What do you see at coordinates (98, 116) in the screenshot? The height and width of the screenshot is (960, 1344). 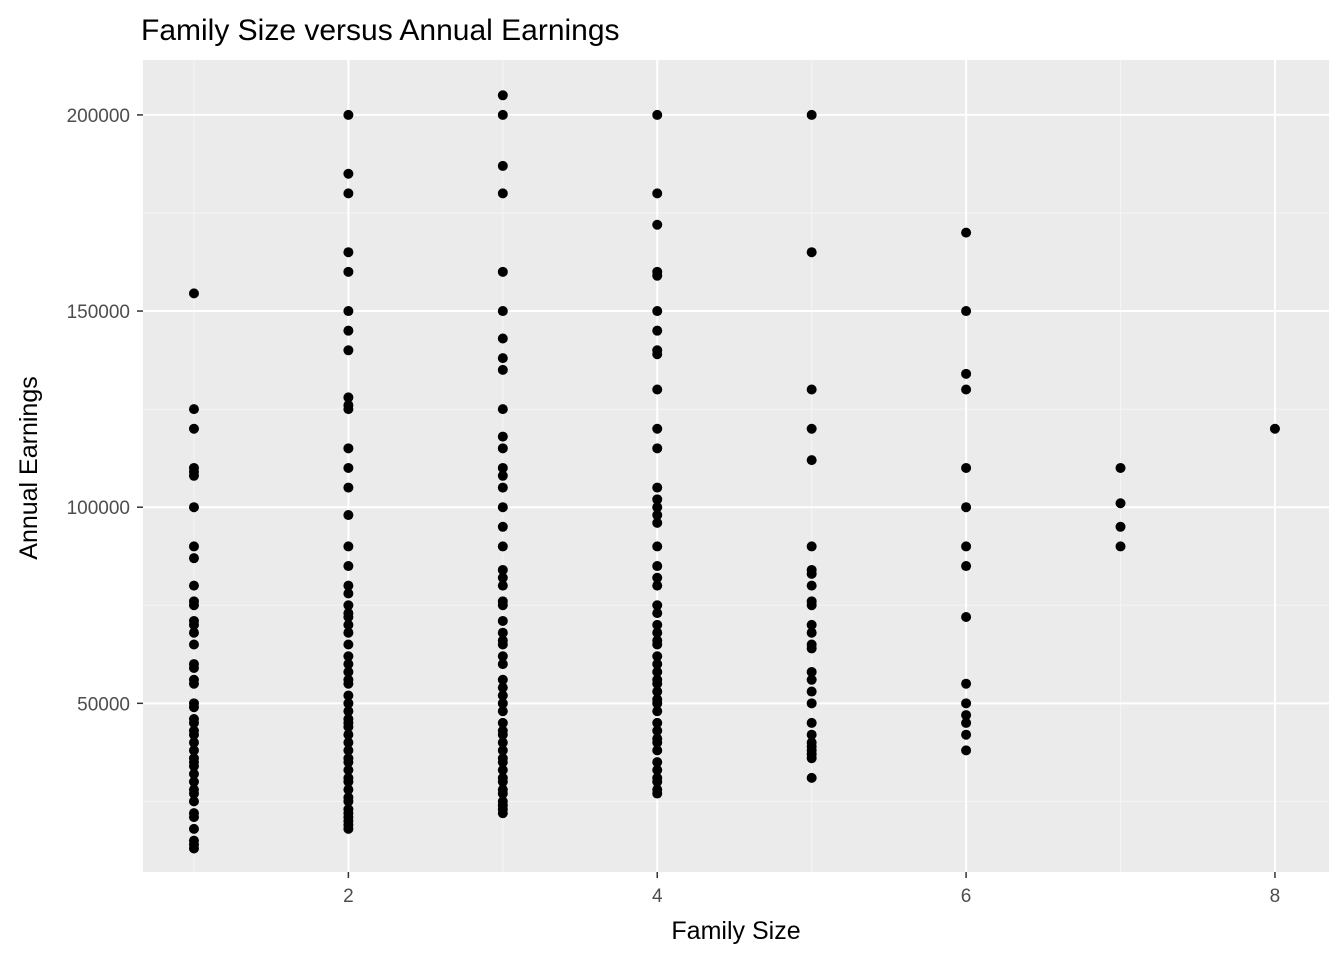 I see `y-tick-label: 200000` at bounding box center [98, 116].